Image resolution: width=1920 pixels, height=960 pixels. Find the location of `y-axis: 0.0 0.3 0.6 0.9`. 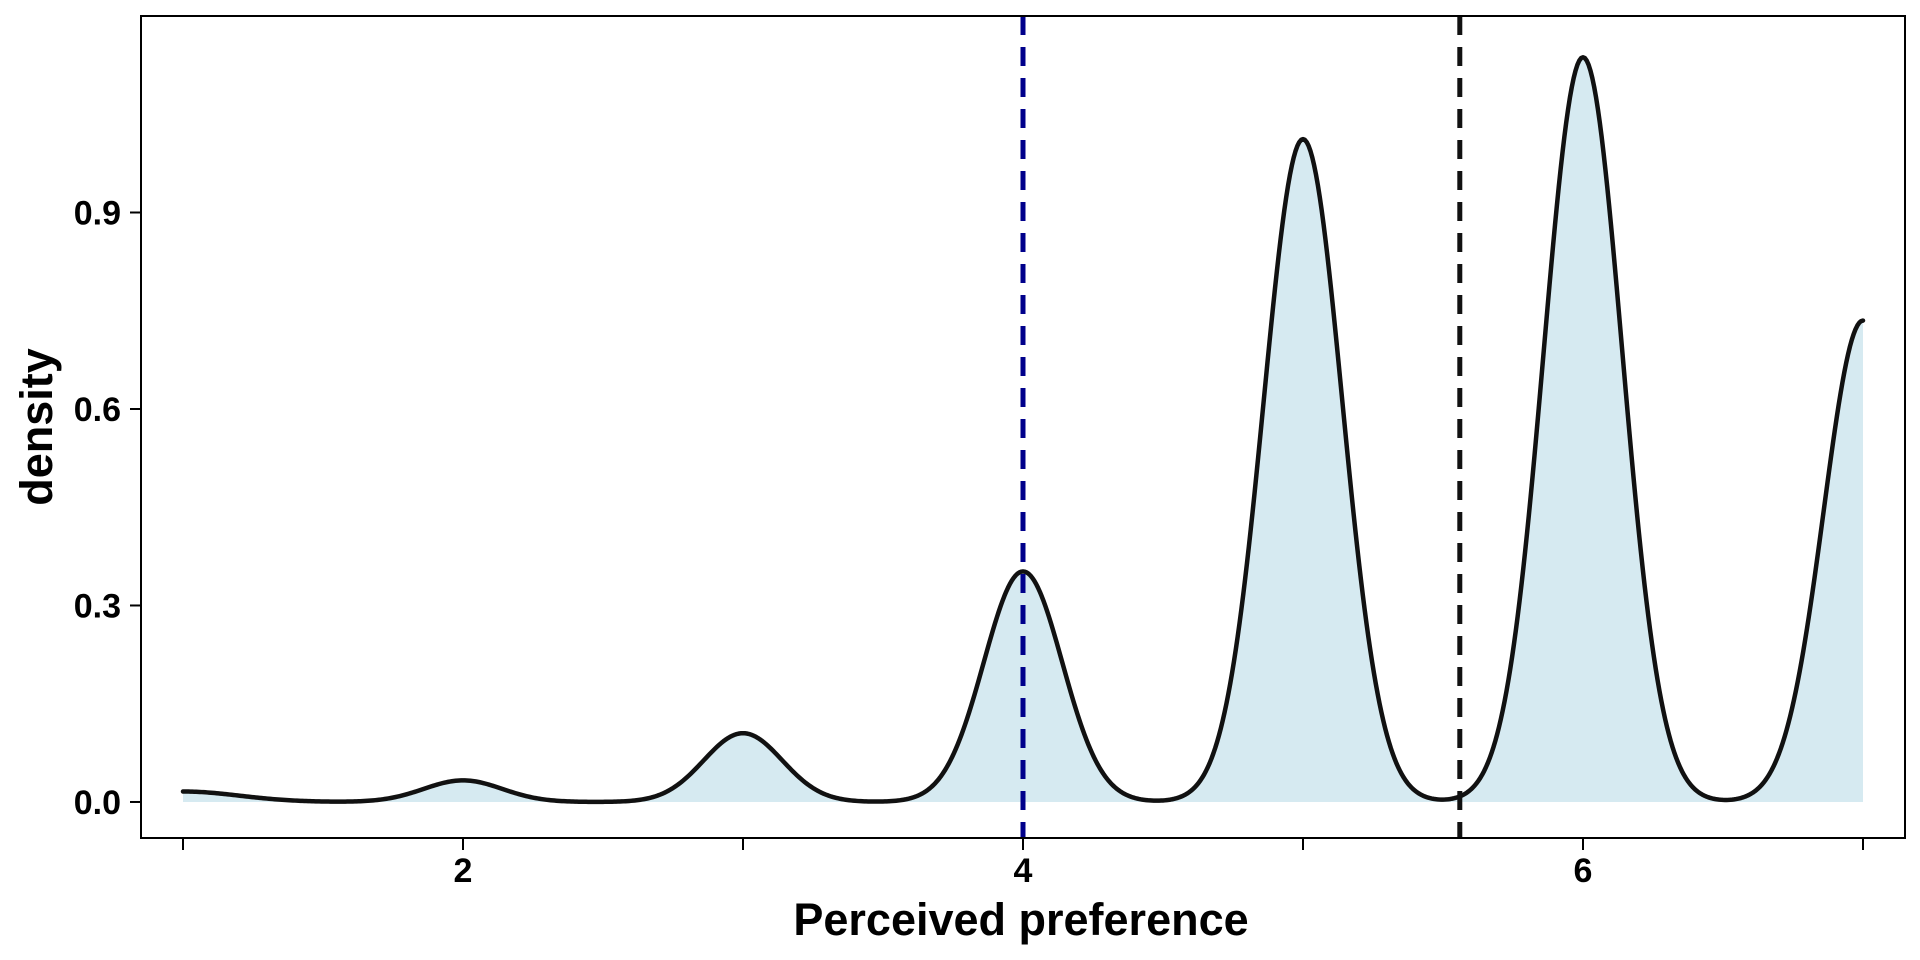

y-axis: 0.0 0.3 0.6 0.9 is located at coordinates (107, 508).